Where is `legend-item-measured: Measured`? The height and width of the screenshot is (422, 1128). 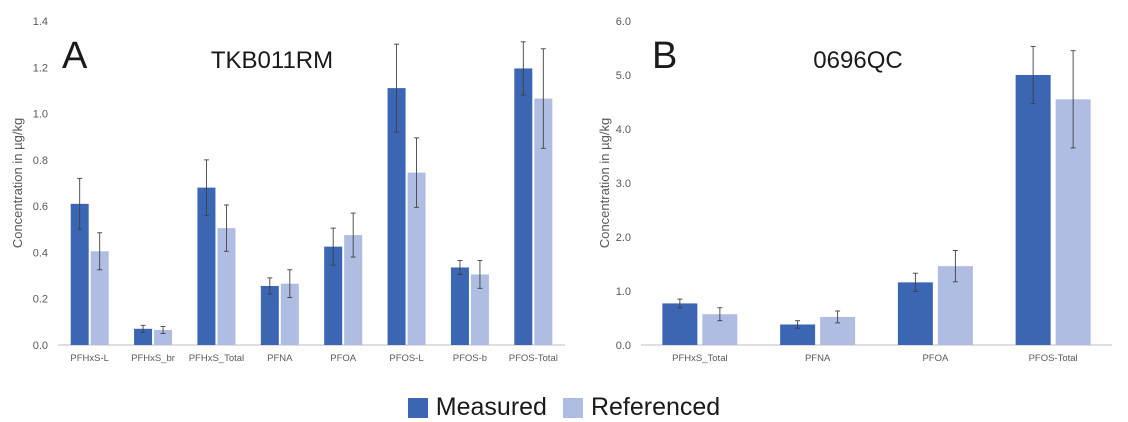 legend-item-measured: Measured is located at coordinates (477, 407).